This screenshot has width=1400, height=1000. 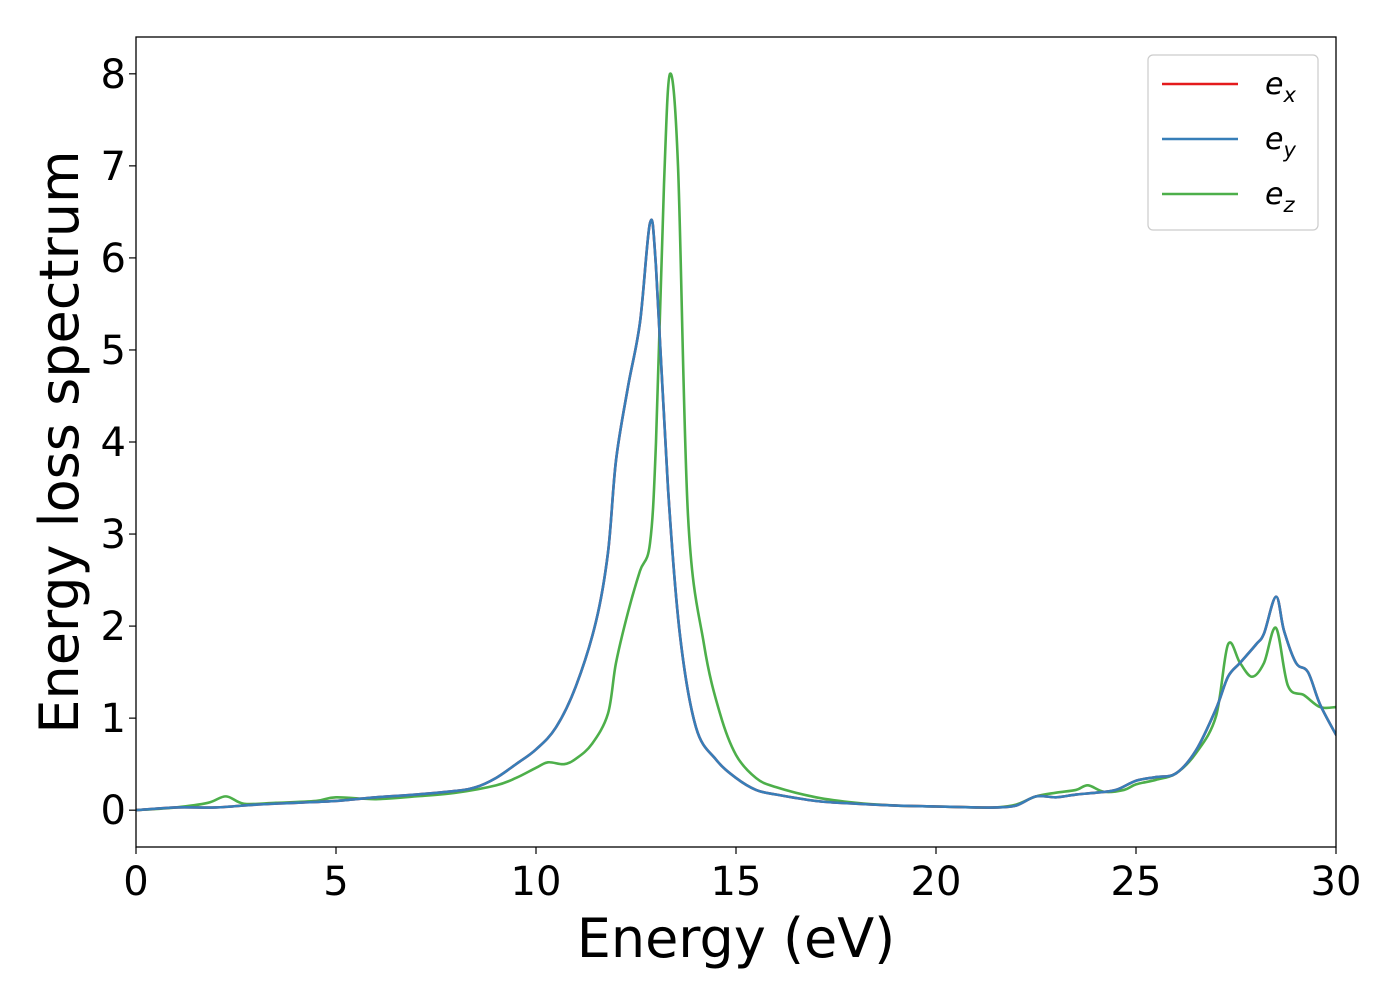 What do you see at coordinates (536, 882) in the screenshot?
I see `x-tick-label: 10` at bounding box center [536, 882].